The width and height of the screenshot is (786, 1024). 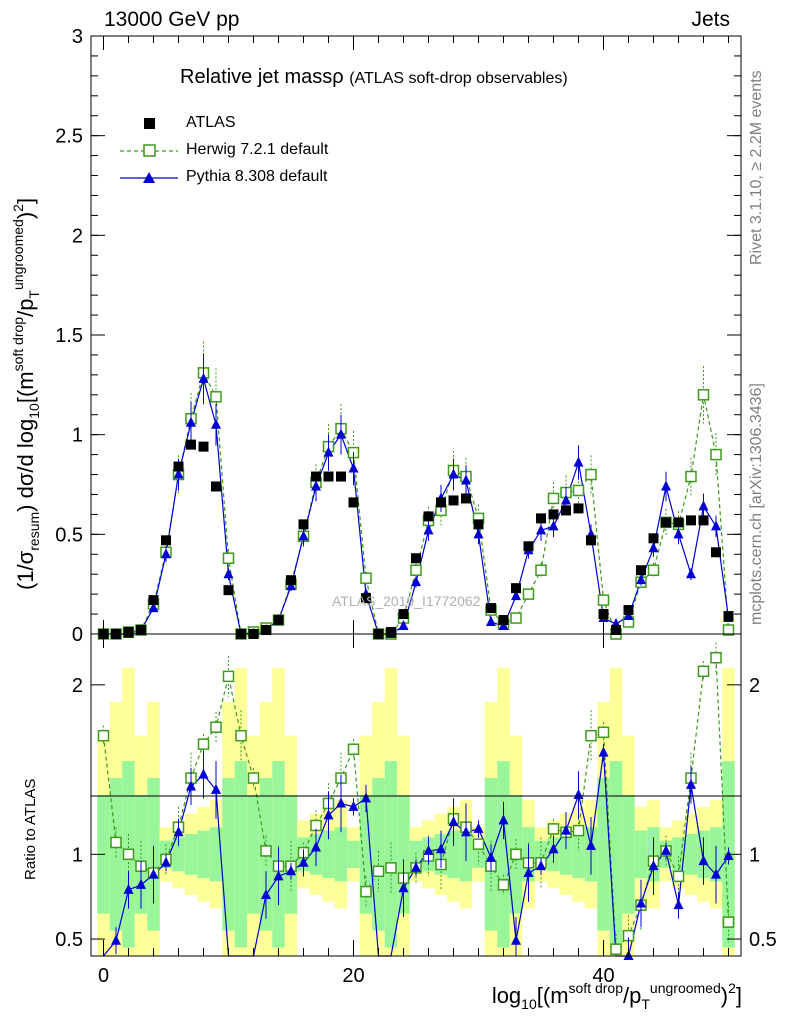 I want to click on legend-atlas-marker, so click(x=149, y=123).